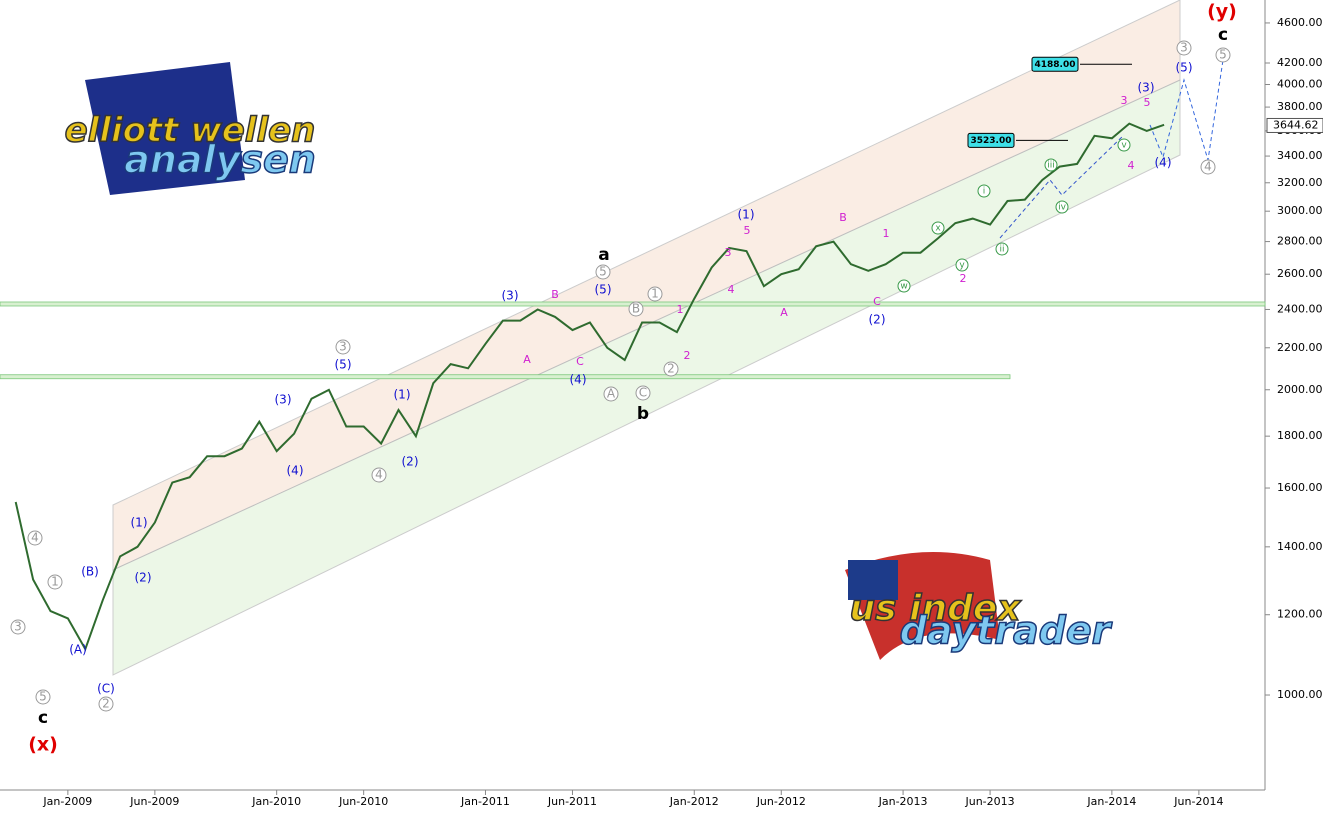 This screenshot has width=1323, height=815. What do you see at coordinates (90, 572) in the screenshot?
I see `wave-label: (B)` at bounding box center [90, 572].